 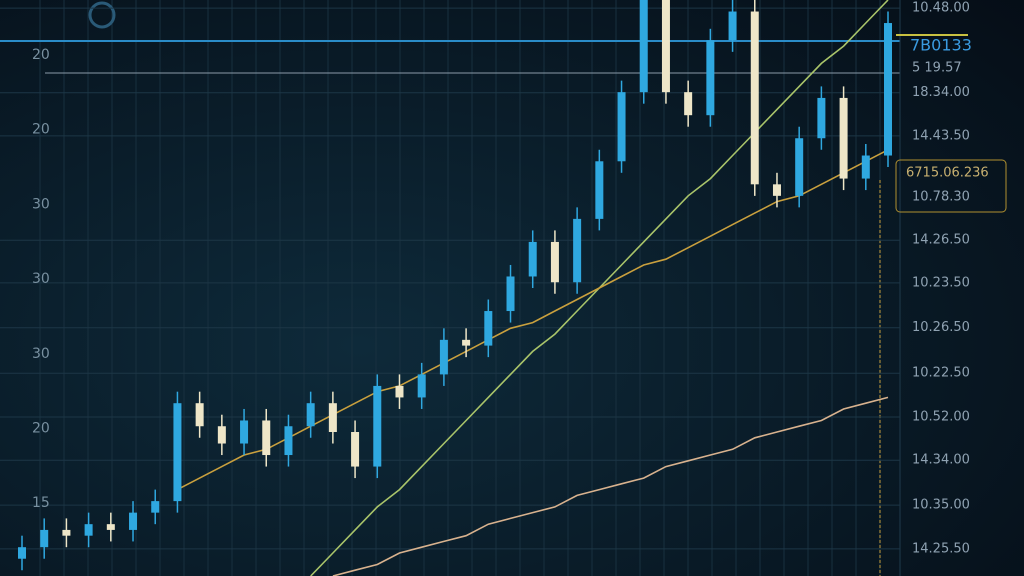 What do you see at coordinates (941, 417) in the screenshot?
I see `y-tick-label: 10.52.00` at bounding box center [941, 417].